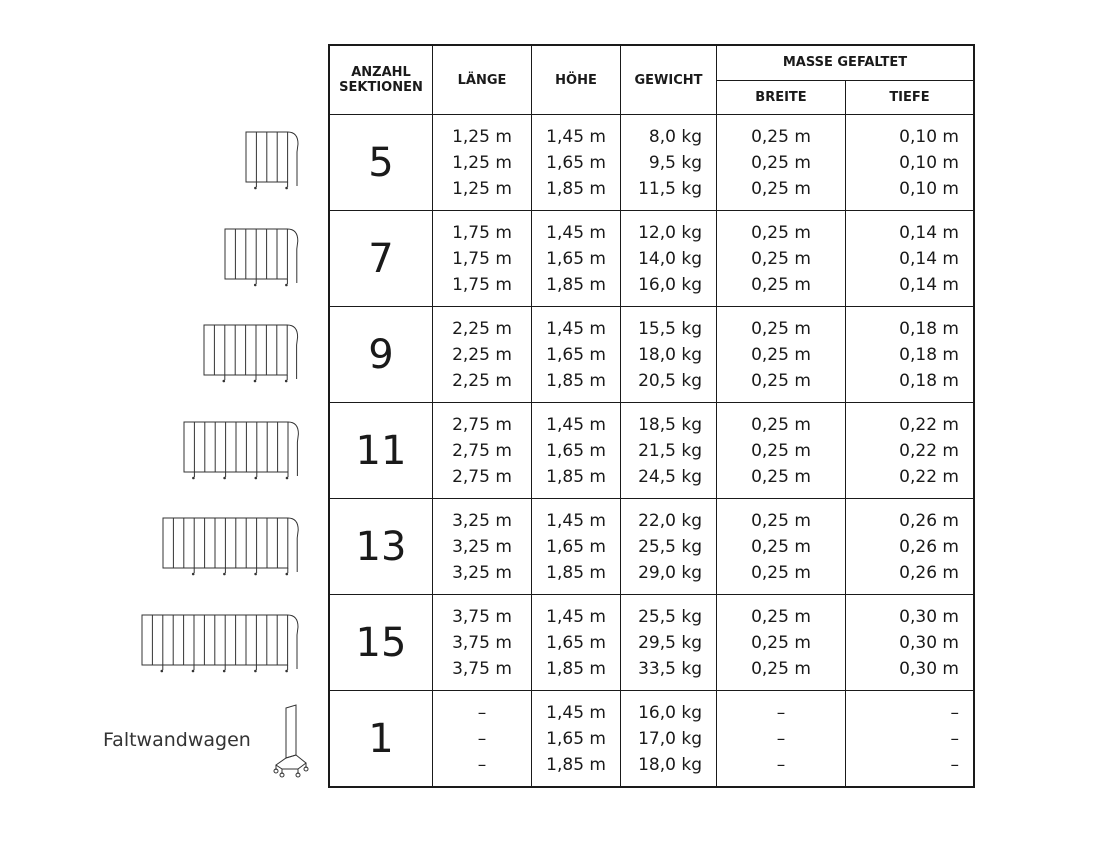 Image resolution: width=1120 pixels, height=848 pixels. What do you see at coordinates (482, 380) in the screenshot?
I see `laenge-value: 2,25 m` at bounding box center [482, 380].